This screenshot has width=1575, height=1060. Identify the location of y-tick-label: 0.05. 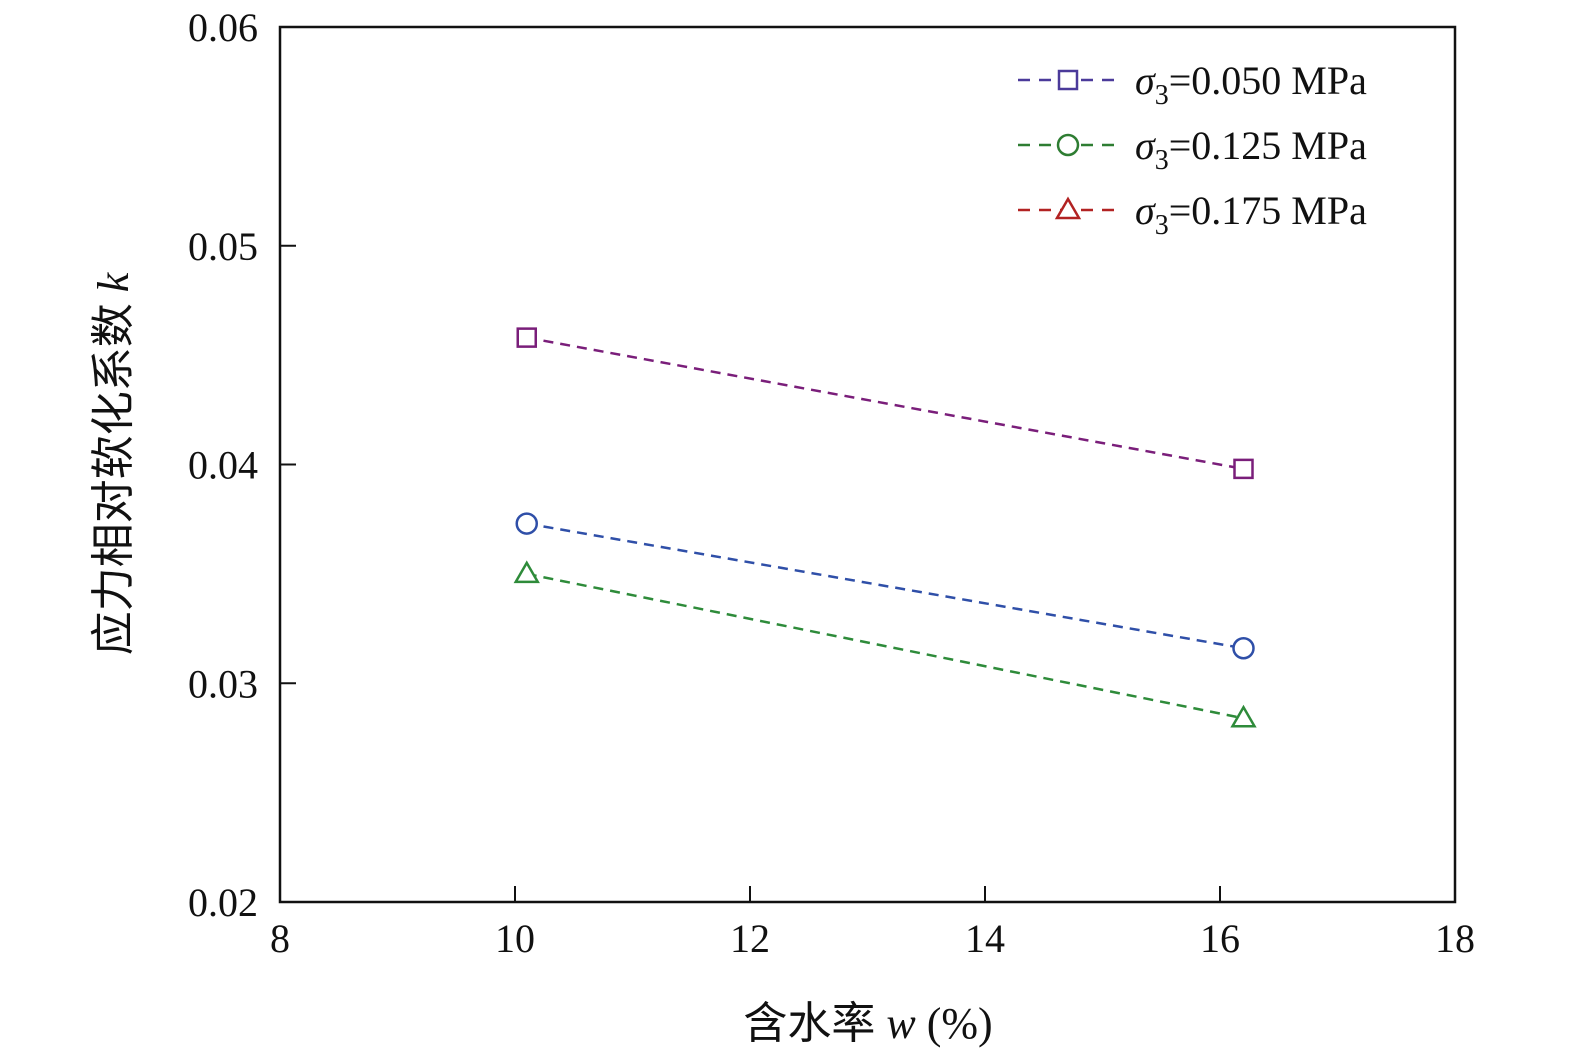
(223, 246).